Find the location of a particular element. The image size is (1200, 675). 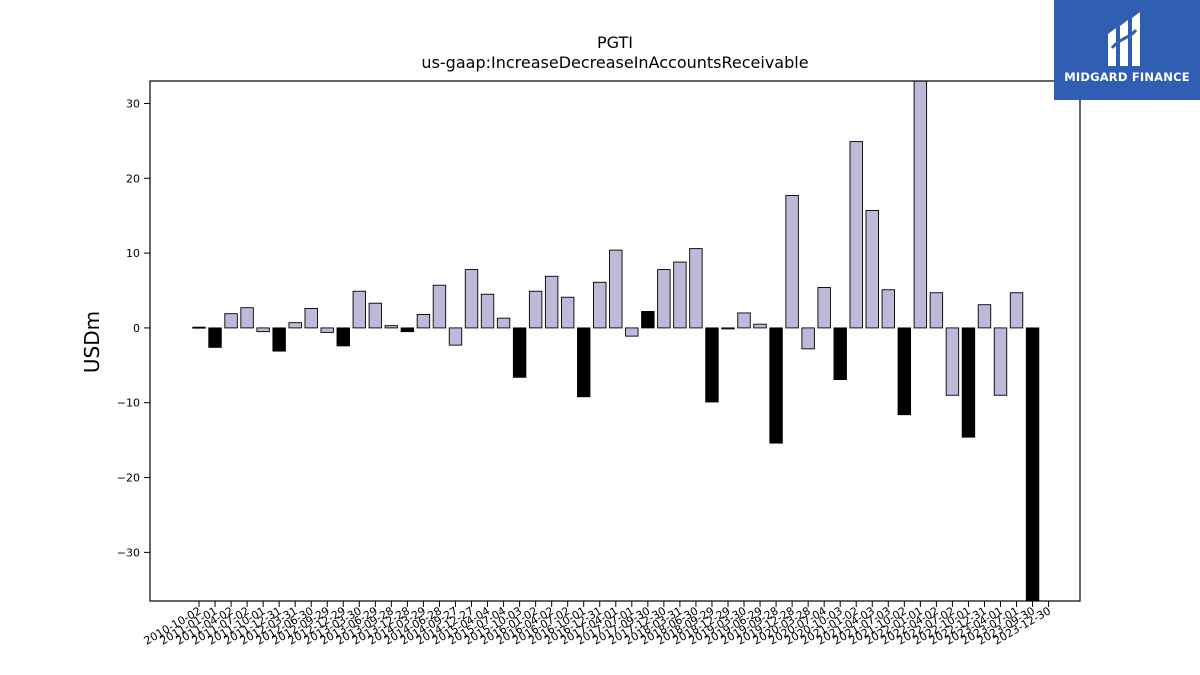

brand-name: MIDGARD FINANCE is located at coordinates (1127, 77).